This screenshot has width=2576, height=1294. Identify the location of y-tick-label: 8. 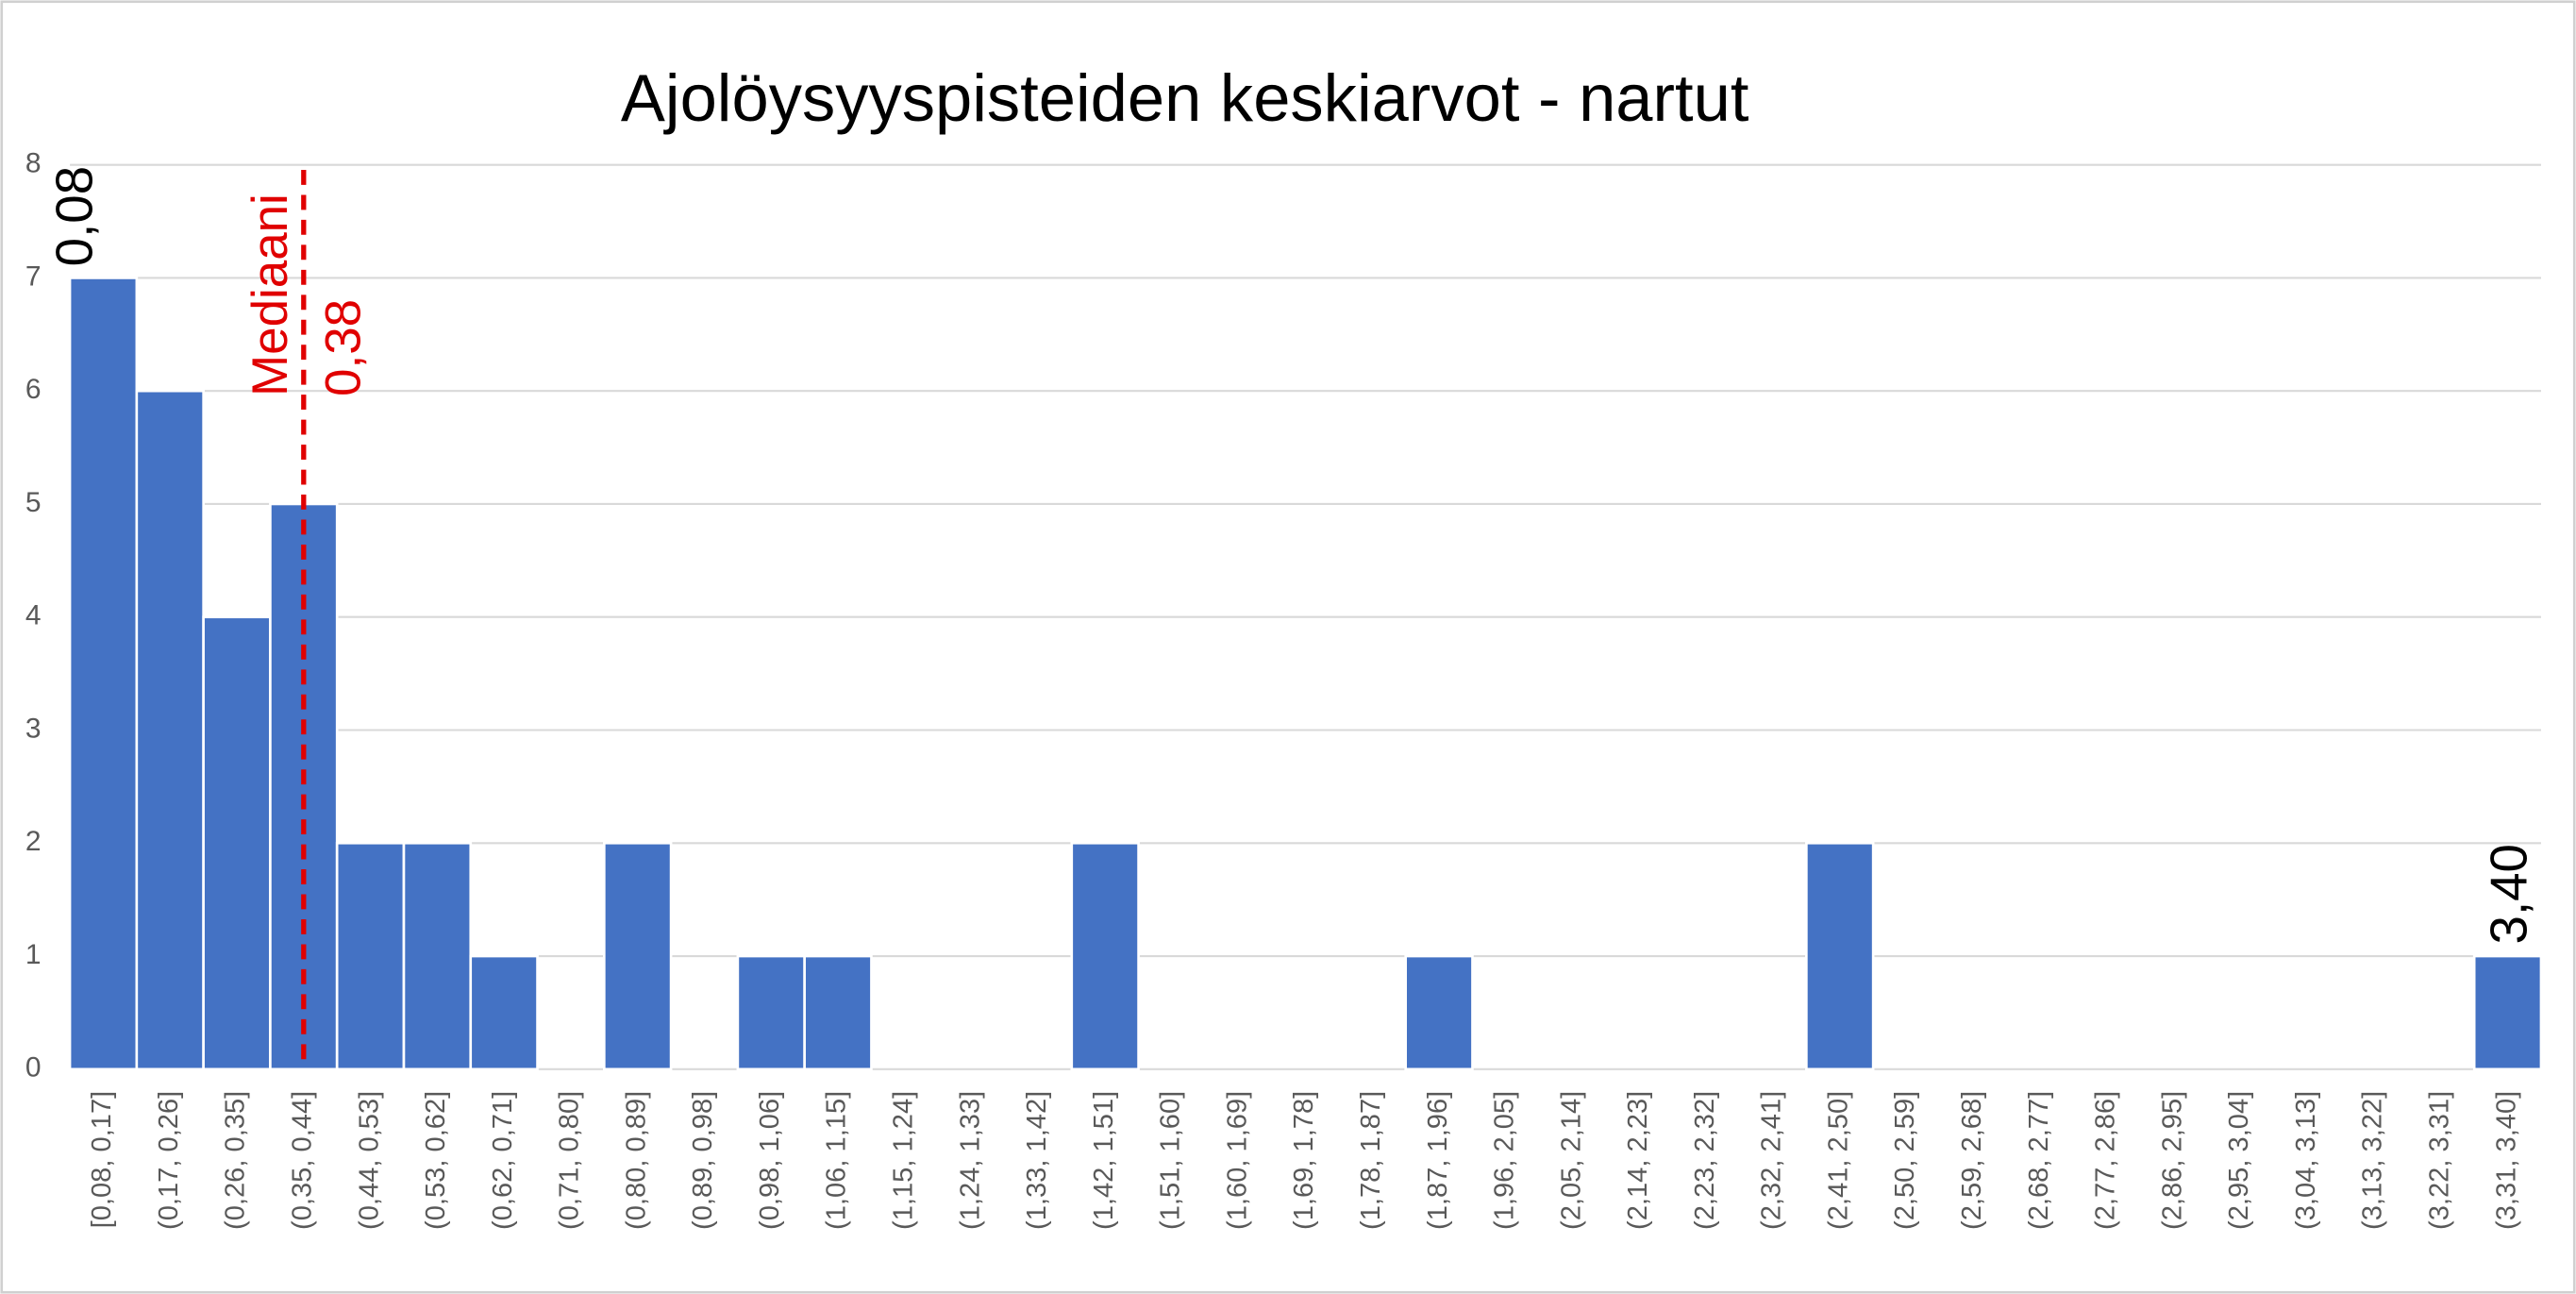
(33, 163).